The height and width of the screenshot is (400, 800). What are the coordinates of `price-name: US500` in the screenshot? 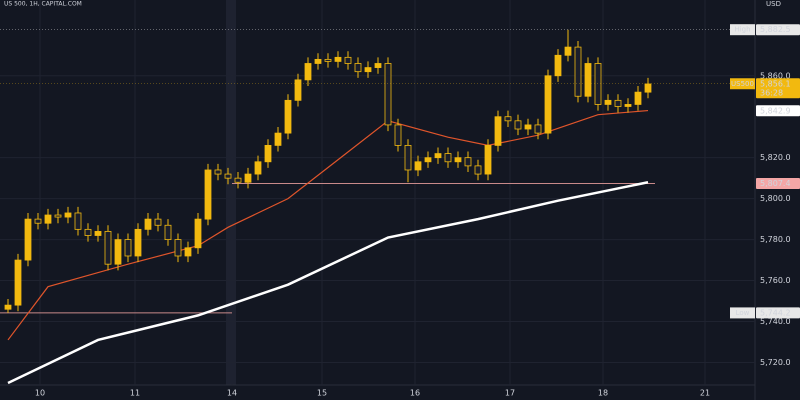 It's located at (742, 84).